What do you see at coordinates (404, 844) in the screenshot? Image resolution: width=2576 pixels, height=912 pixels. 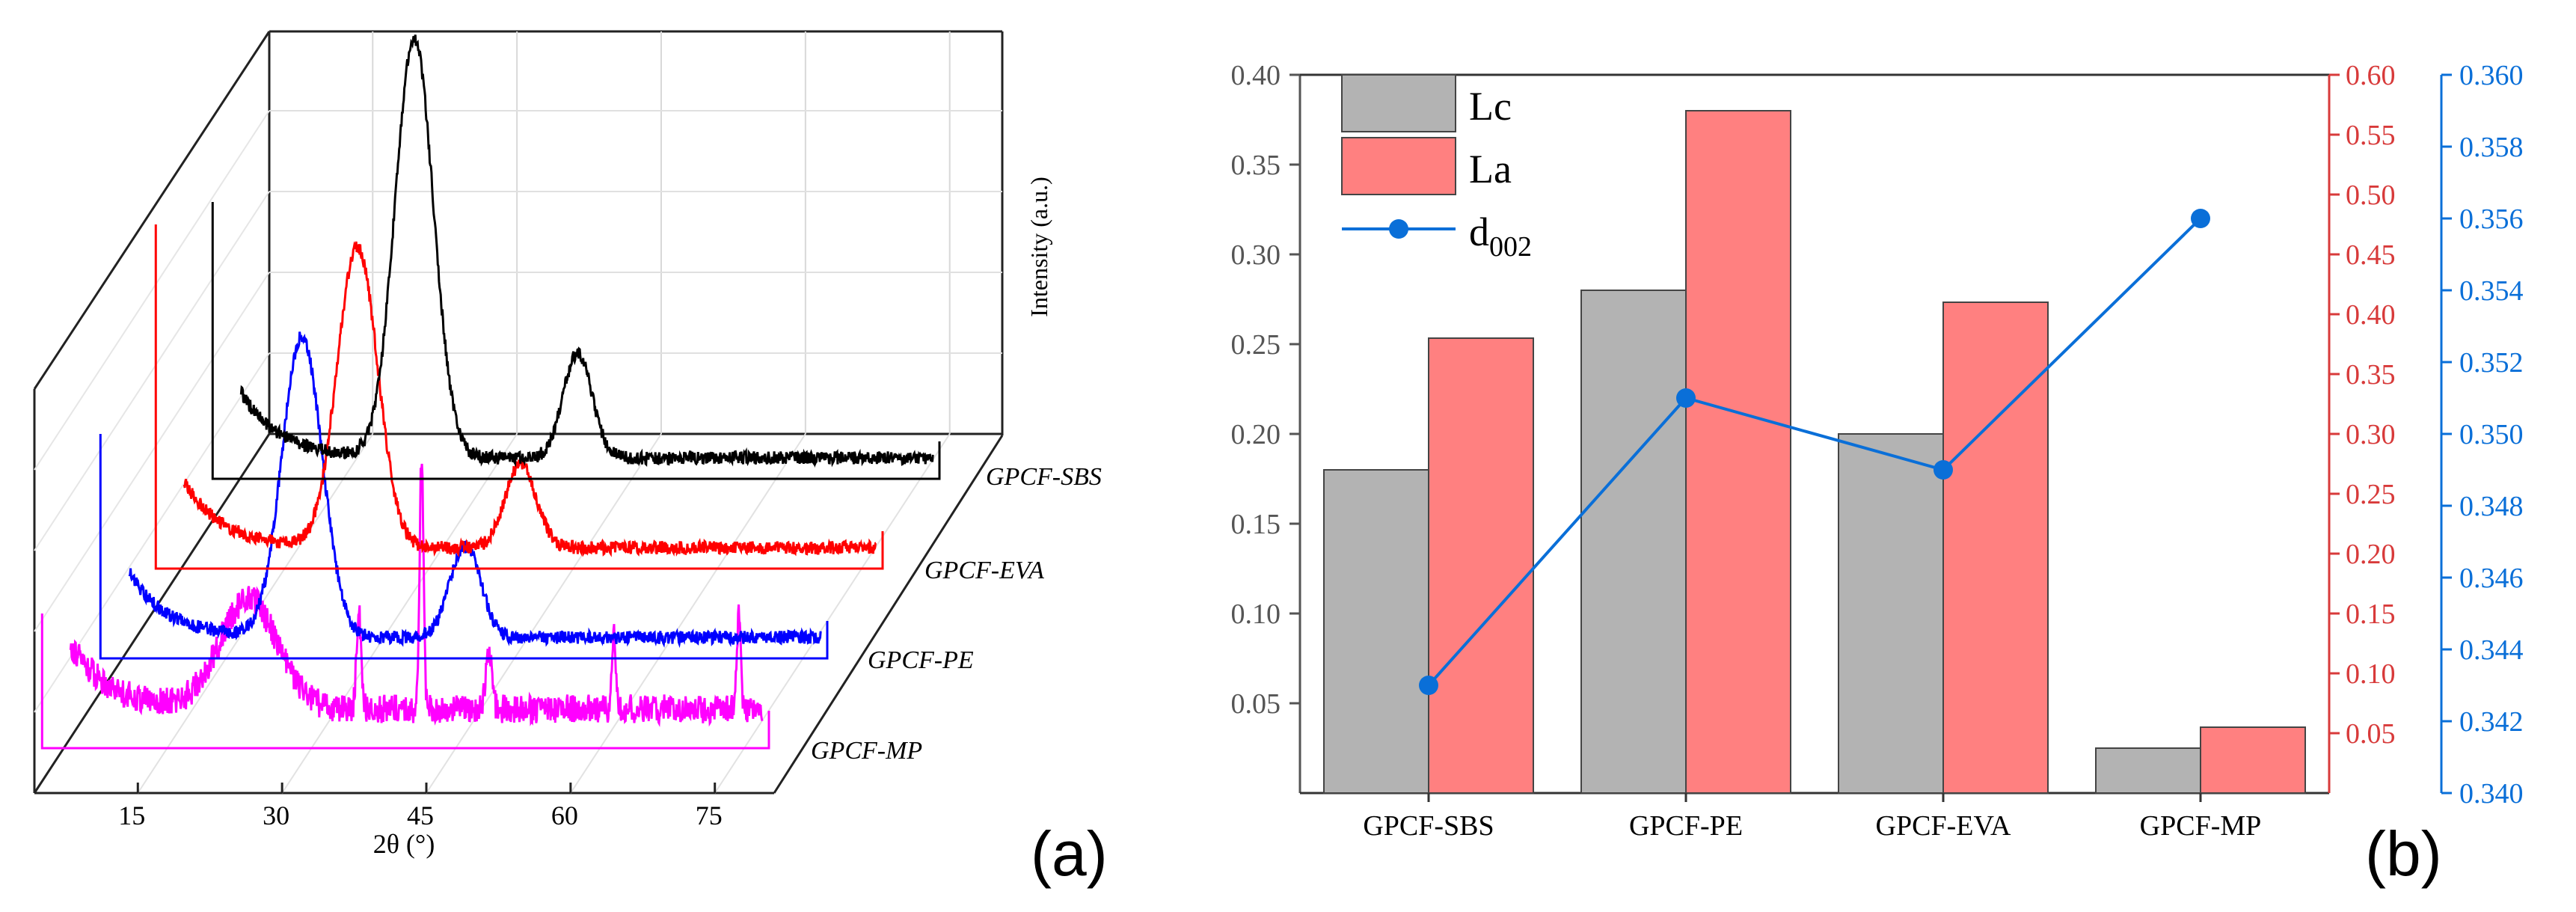 I see `xrd-x-axis-title: 2θ (°)` at bounding box center [404, 844].